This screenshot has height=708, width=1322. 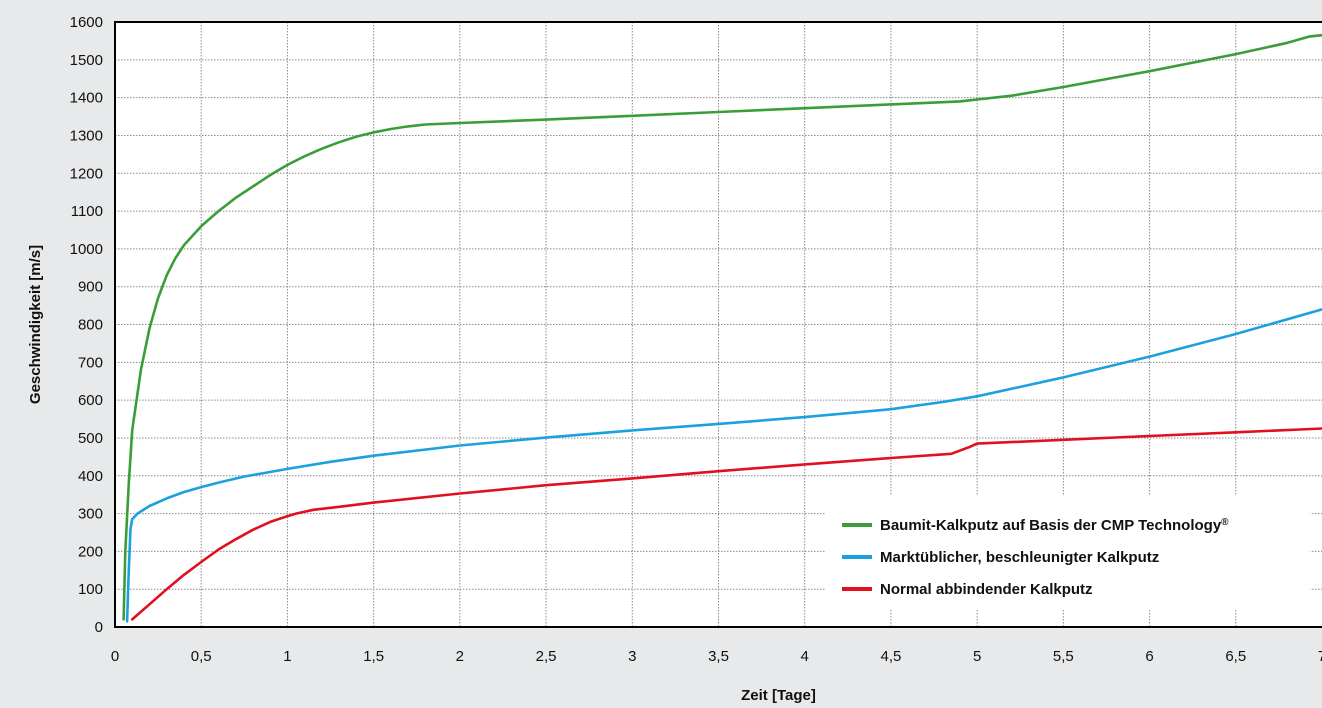 I want to click on y-tick-label: 1500, so click(x=86, y=60).